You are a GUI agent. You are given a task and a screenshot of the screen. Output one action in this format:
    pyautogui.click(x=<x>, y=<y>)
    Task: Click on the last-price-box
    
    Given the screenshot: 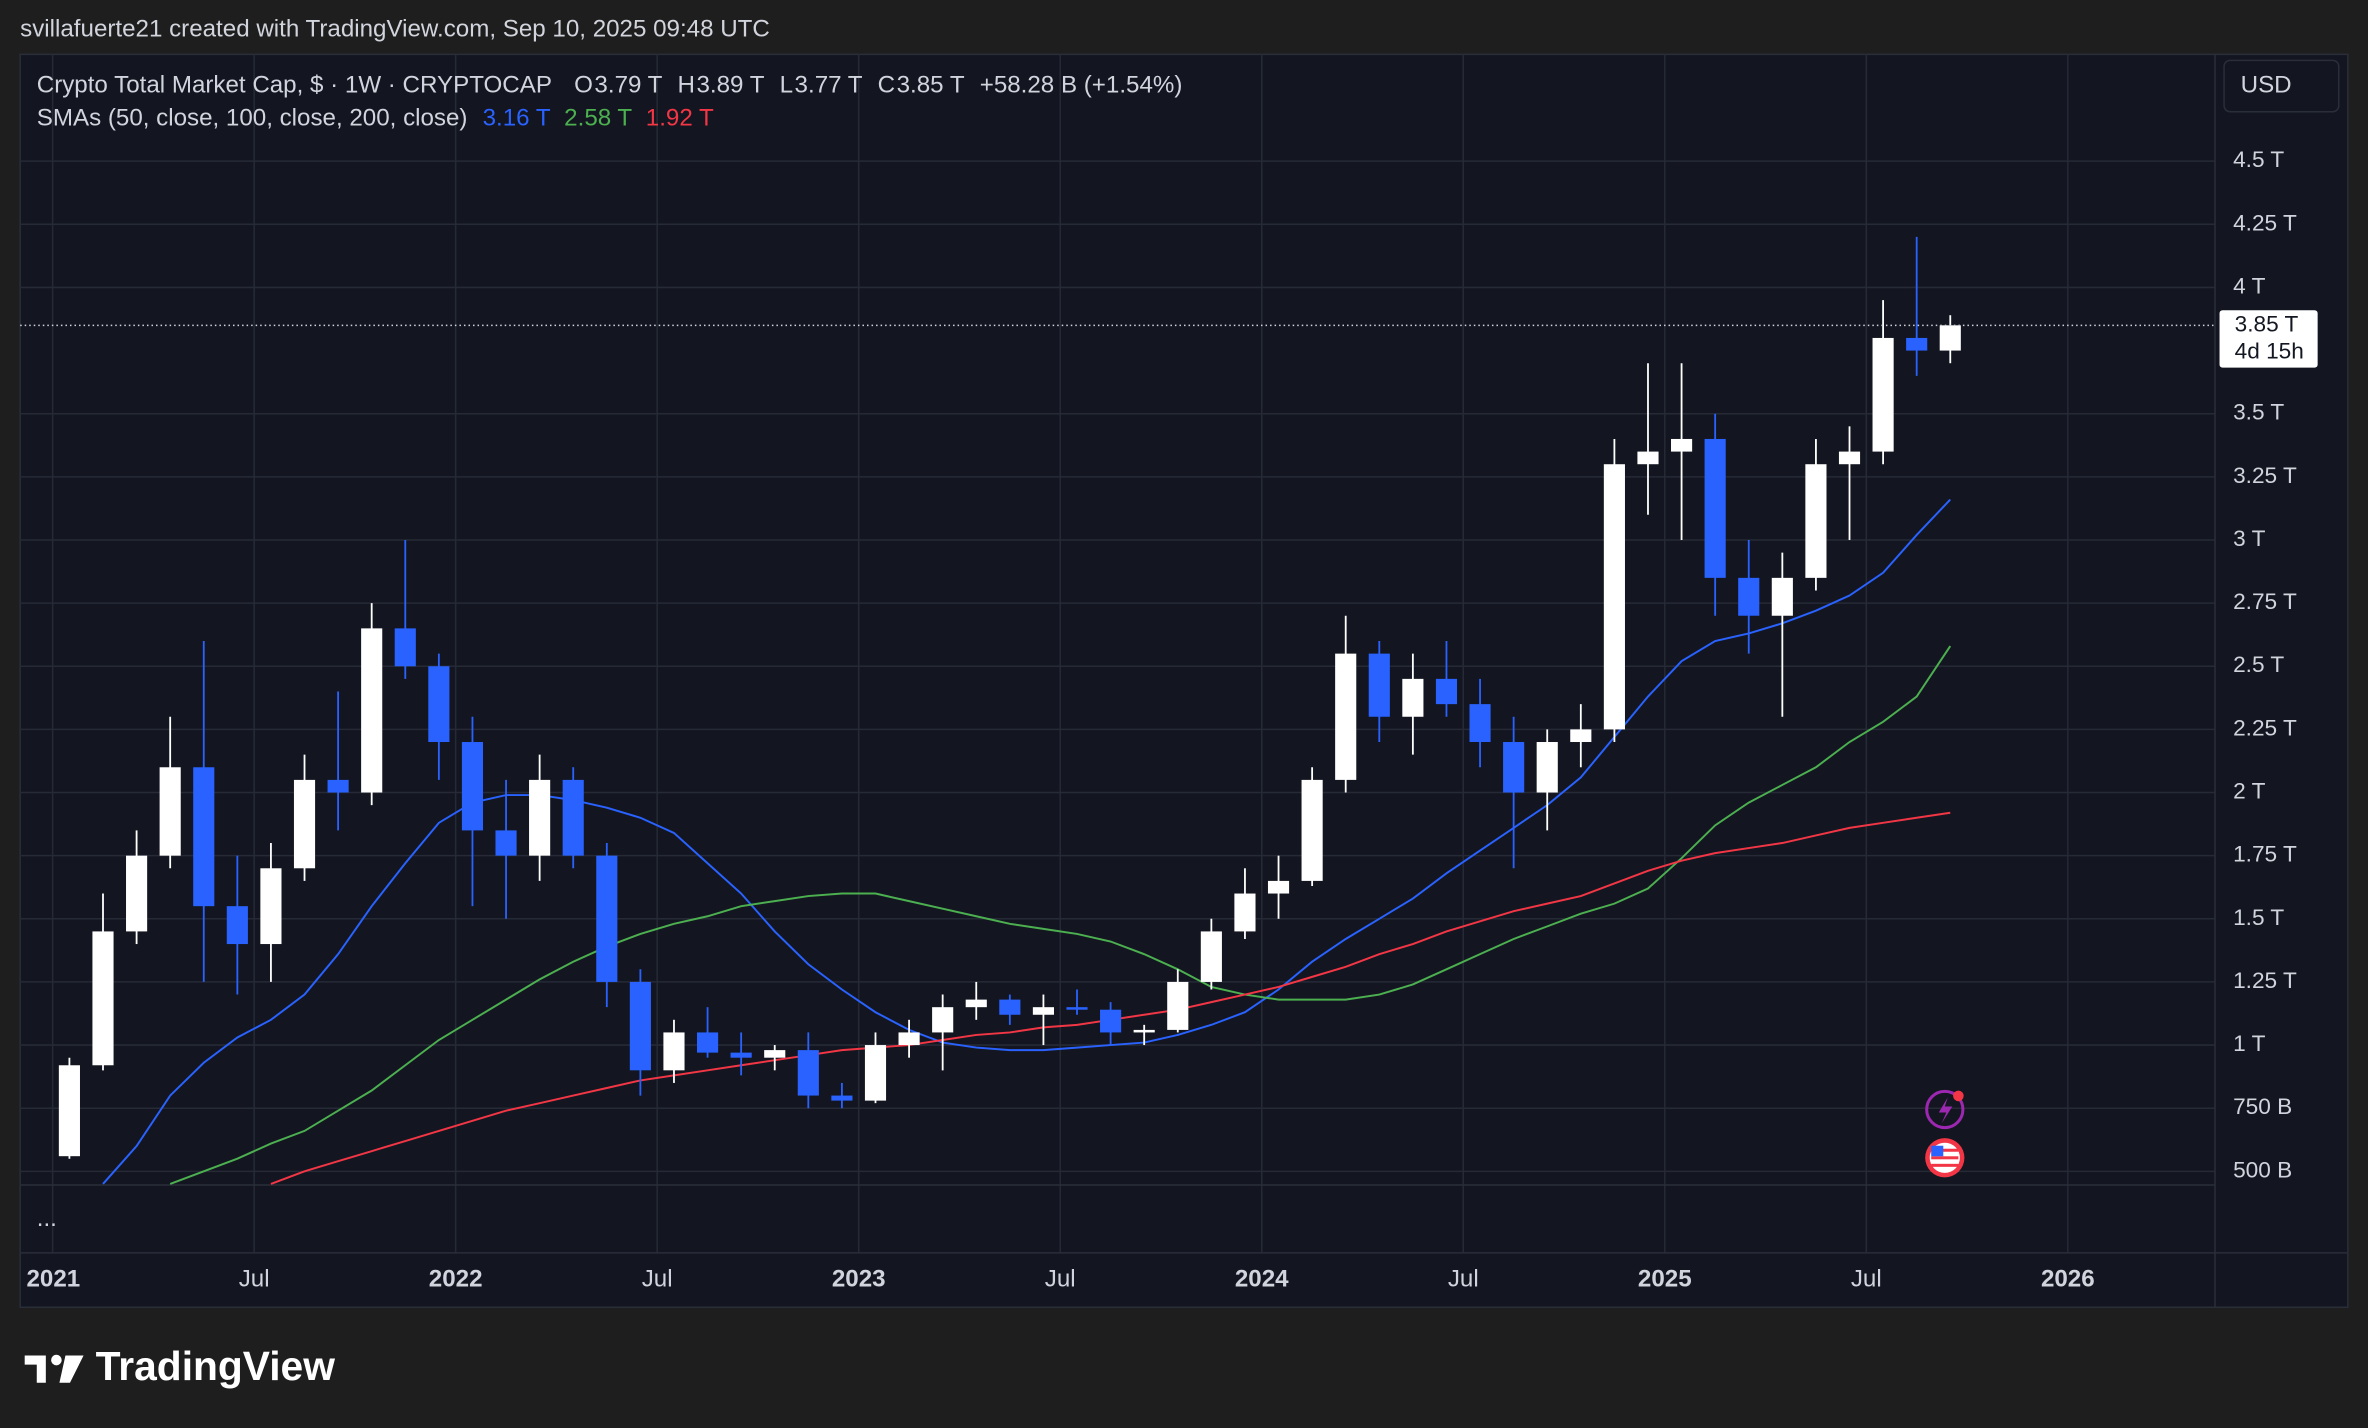 What is the action you would take?
    pyautogui.click(x=2268, y=339)
    